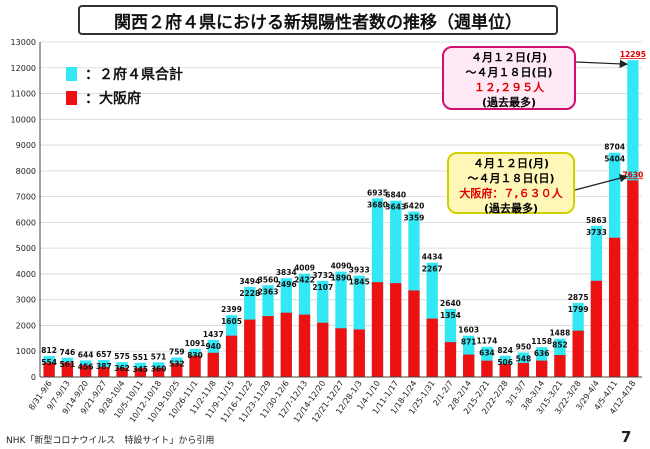 The height and width of the screenshot is (449, 650). What do you see at coordinates (578, 309) in the screenshot?
I see `data-label-osaka: 1799` at bounding box center [578, 309].